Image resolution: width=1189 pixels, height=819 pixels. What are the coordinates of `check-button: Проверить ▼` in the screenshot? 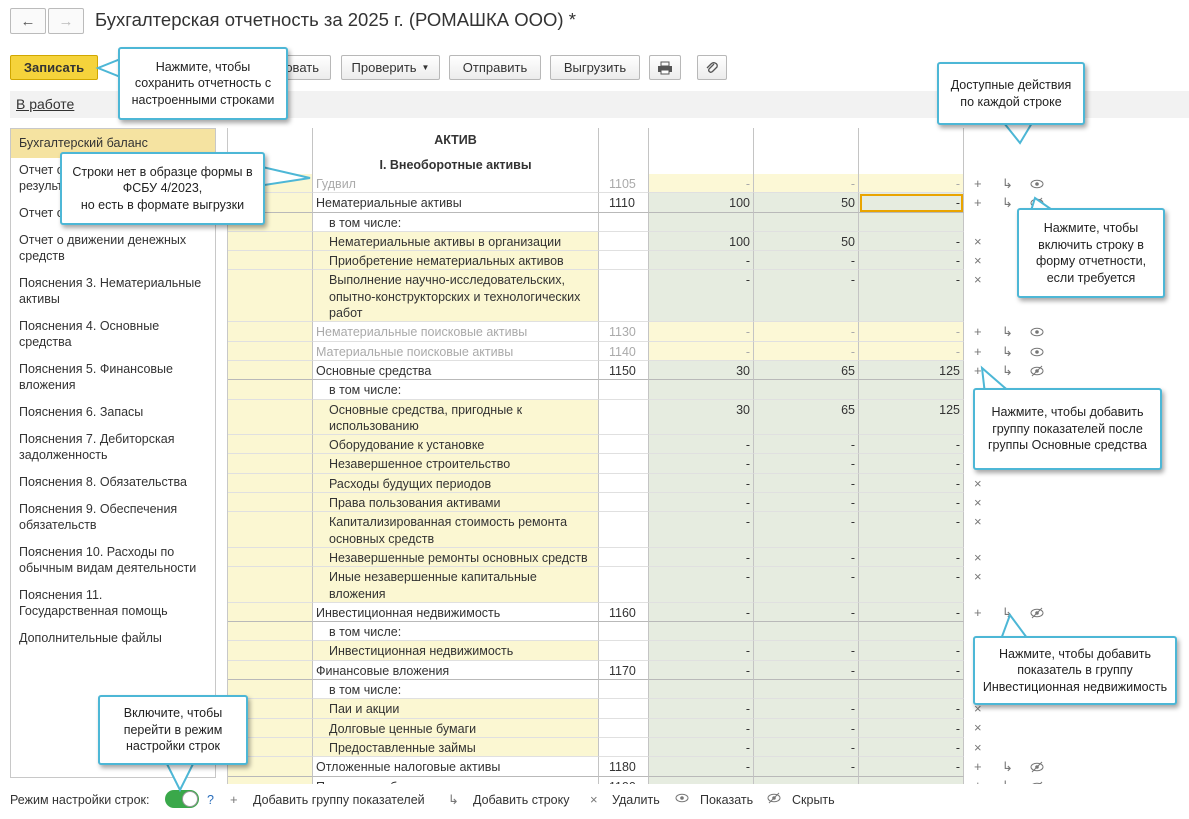 It's located at (390, 67).